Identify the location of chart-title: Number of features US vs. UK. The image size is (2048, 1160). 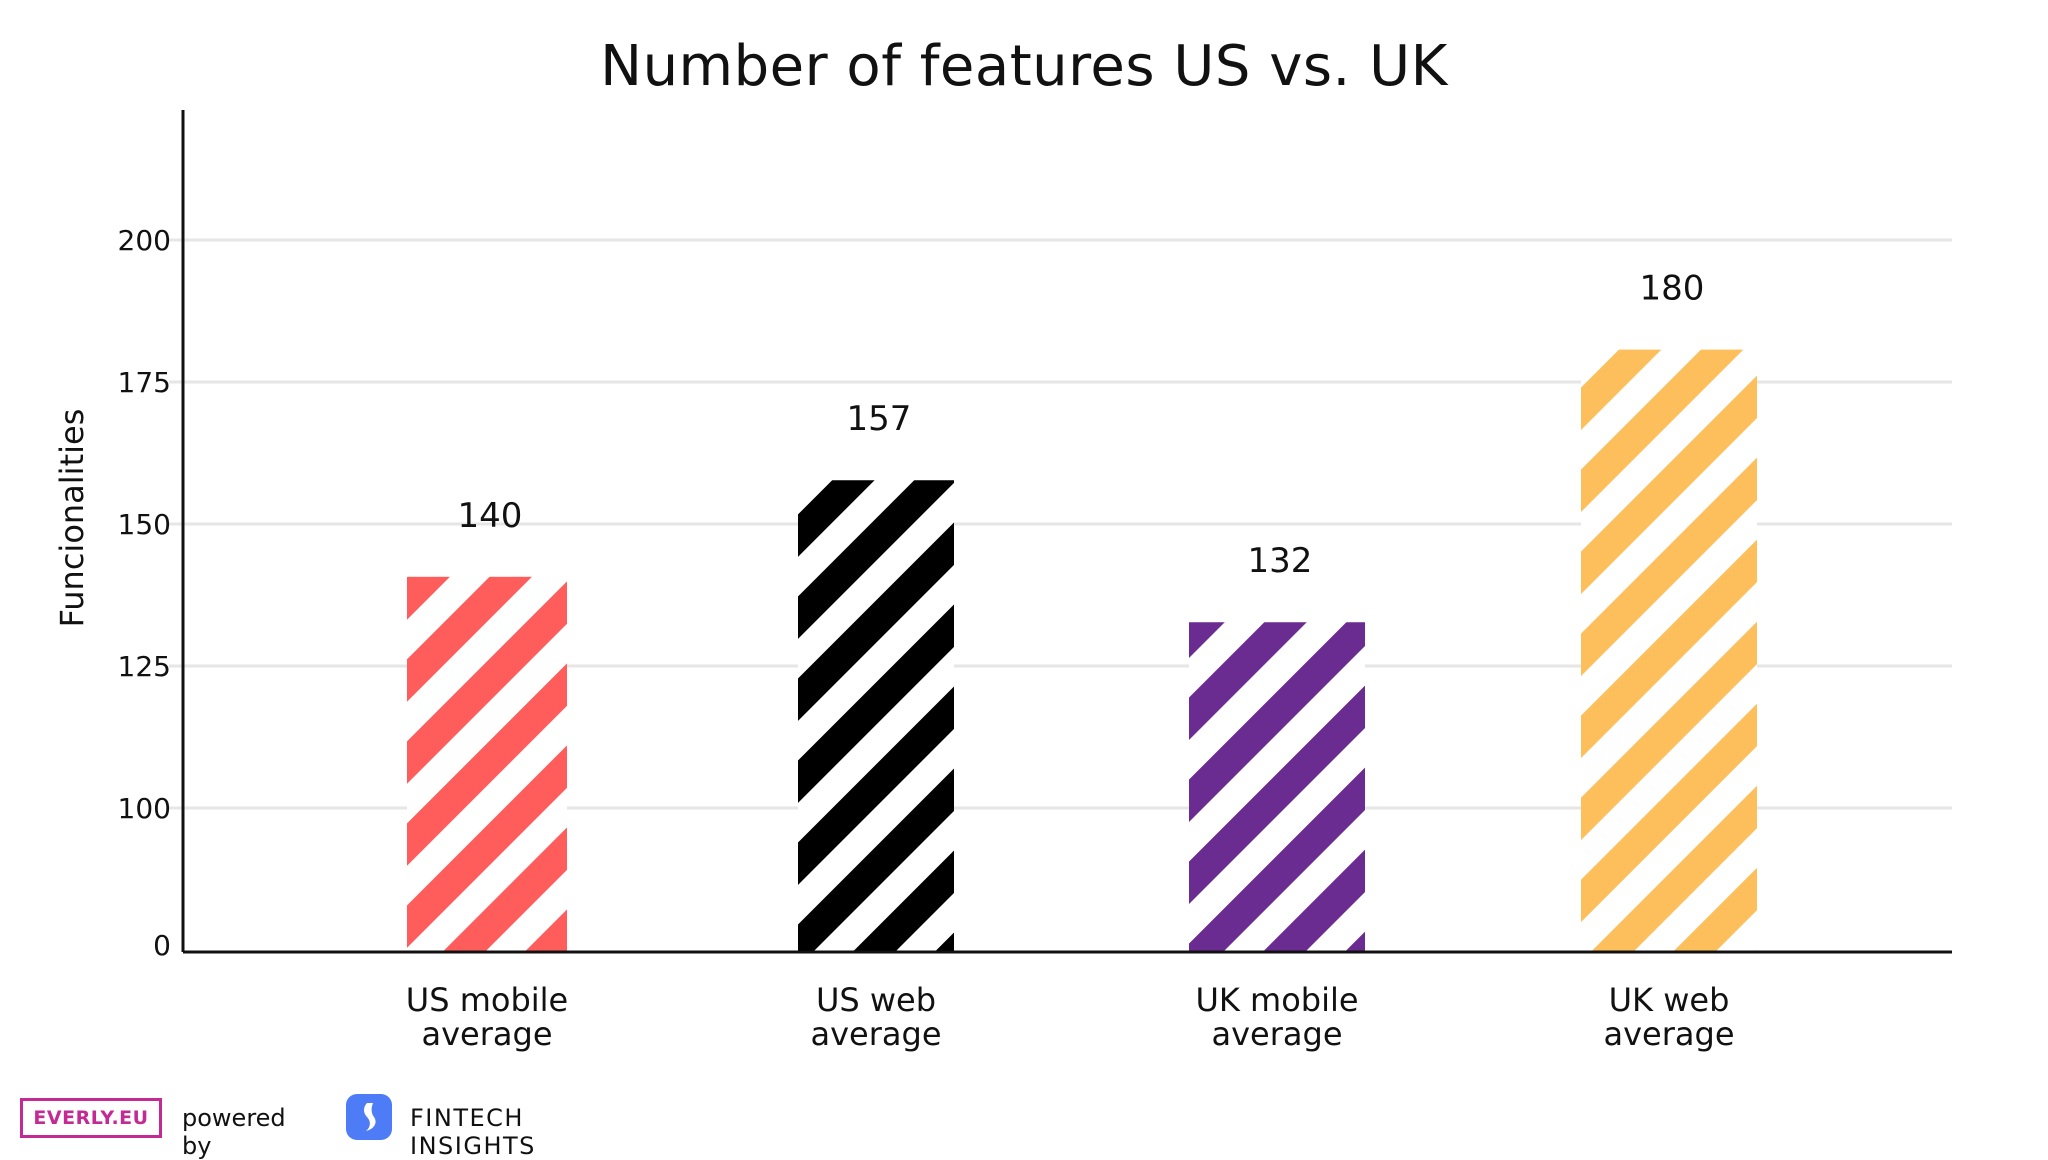
(1024, 66).